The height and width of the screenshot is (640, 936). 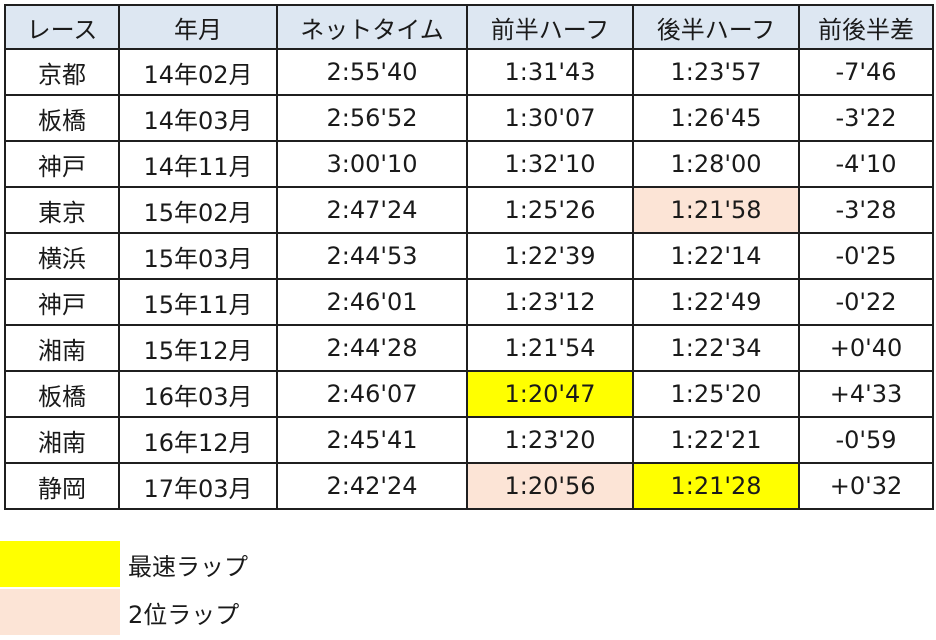 I want to click on cell-first-half: 1:23'12, so click(x=550, y=302).